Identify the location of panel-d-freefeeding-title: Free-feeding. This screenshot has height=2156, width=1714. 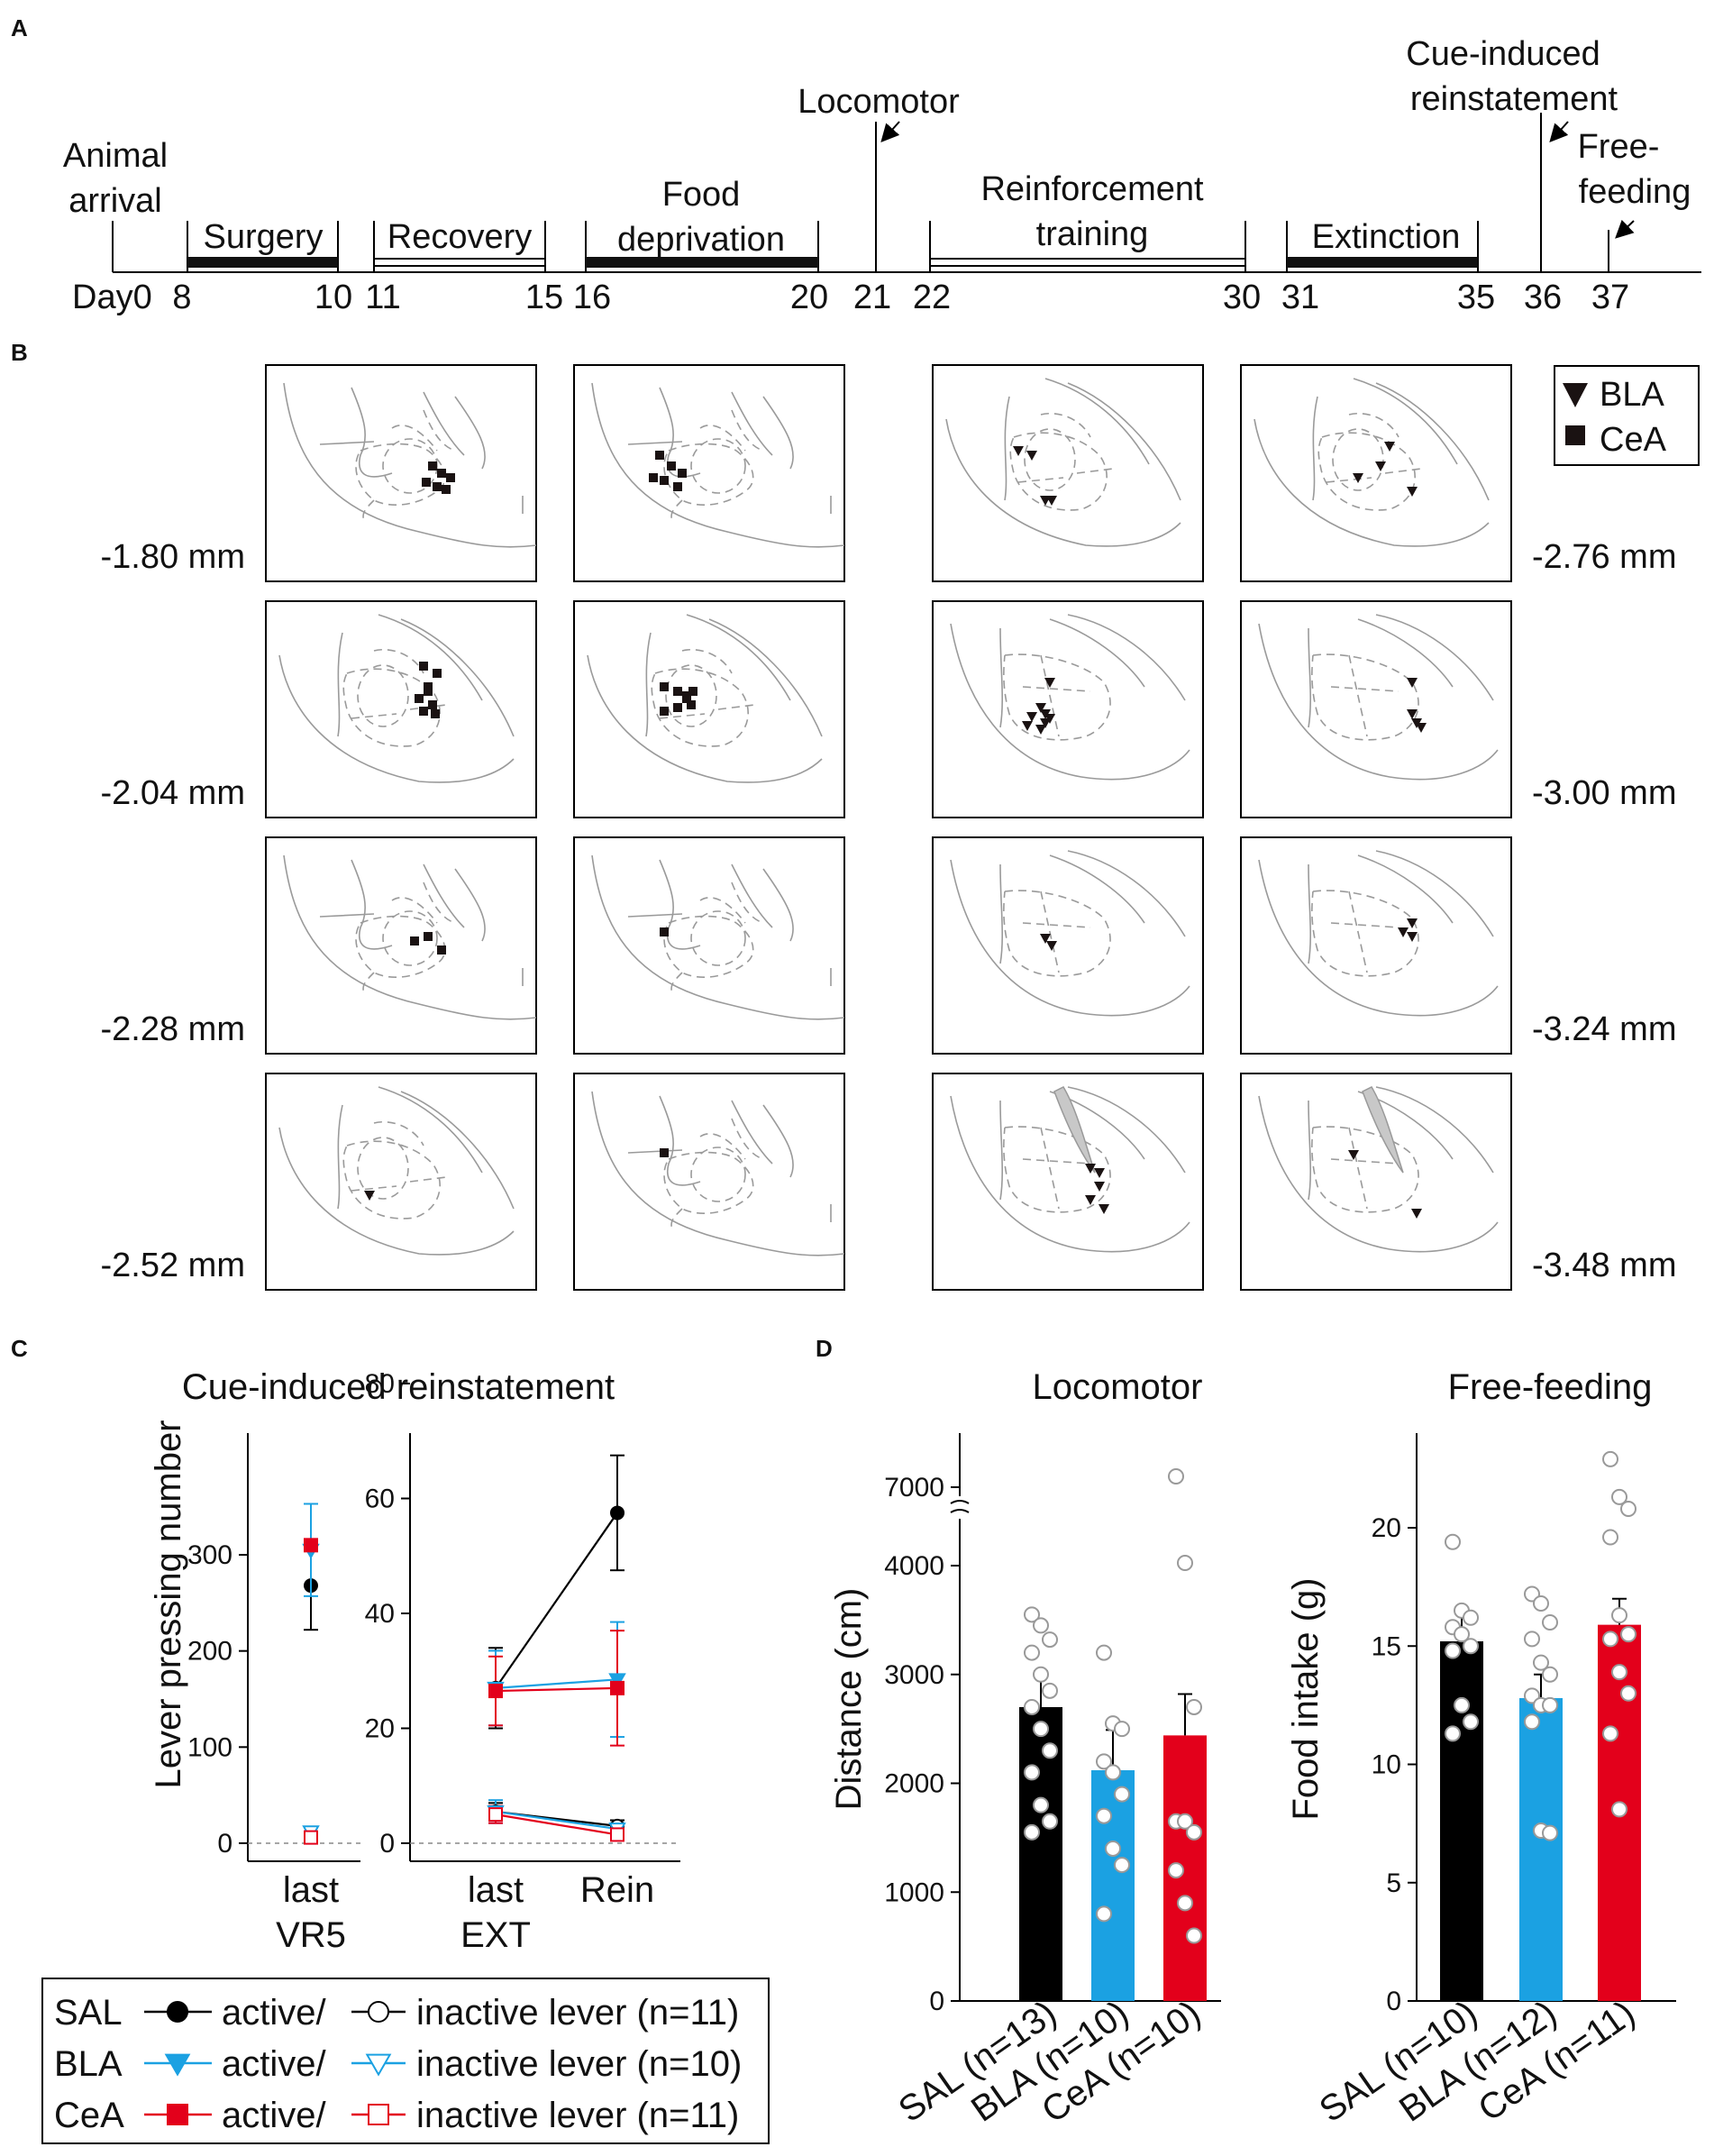
(1550, 1387).